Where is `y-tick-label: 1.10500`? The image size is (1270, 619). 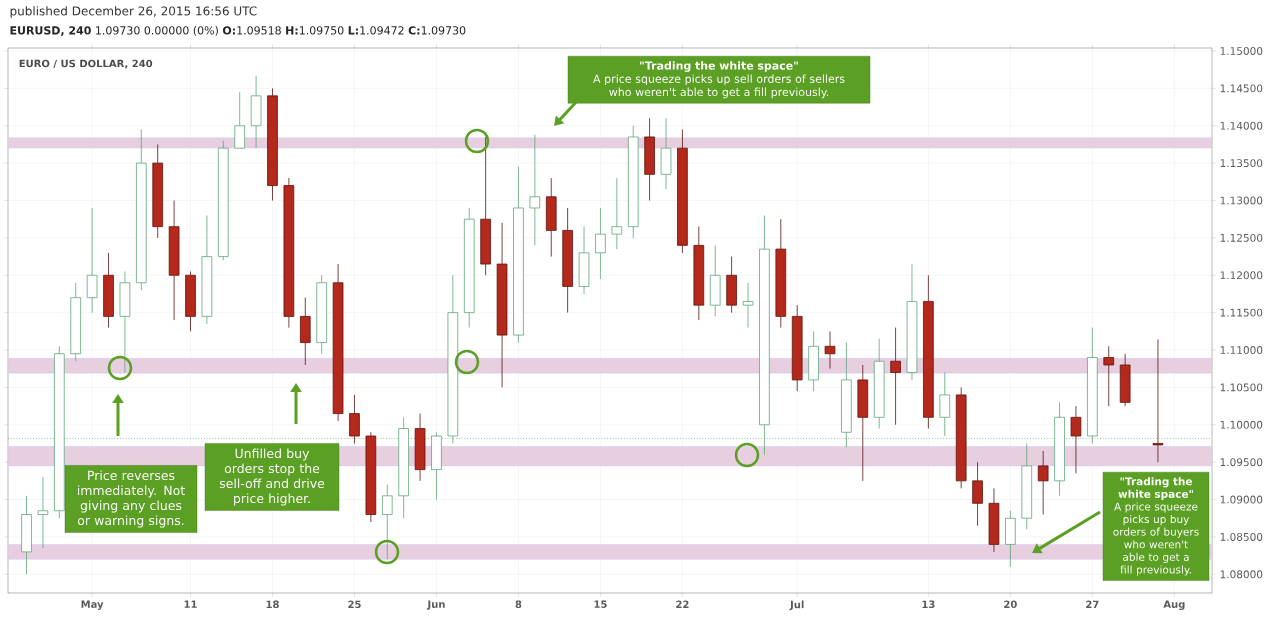
y-tick-label: 1.10500 is located at coordinates (1241, 387).